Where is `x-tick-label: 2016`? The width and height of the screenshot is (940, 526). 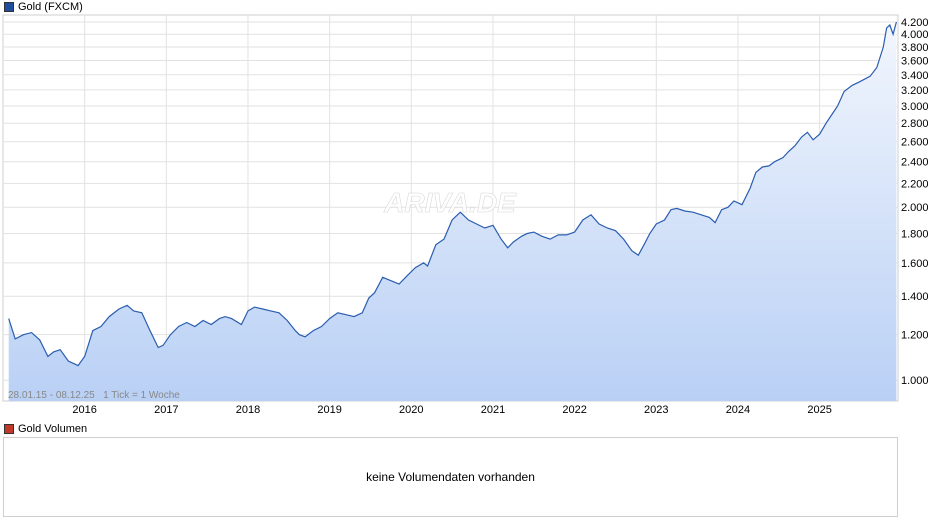
x-tick-label: 2016 is located at coordinates (84, 410).